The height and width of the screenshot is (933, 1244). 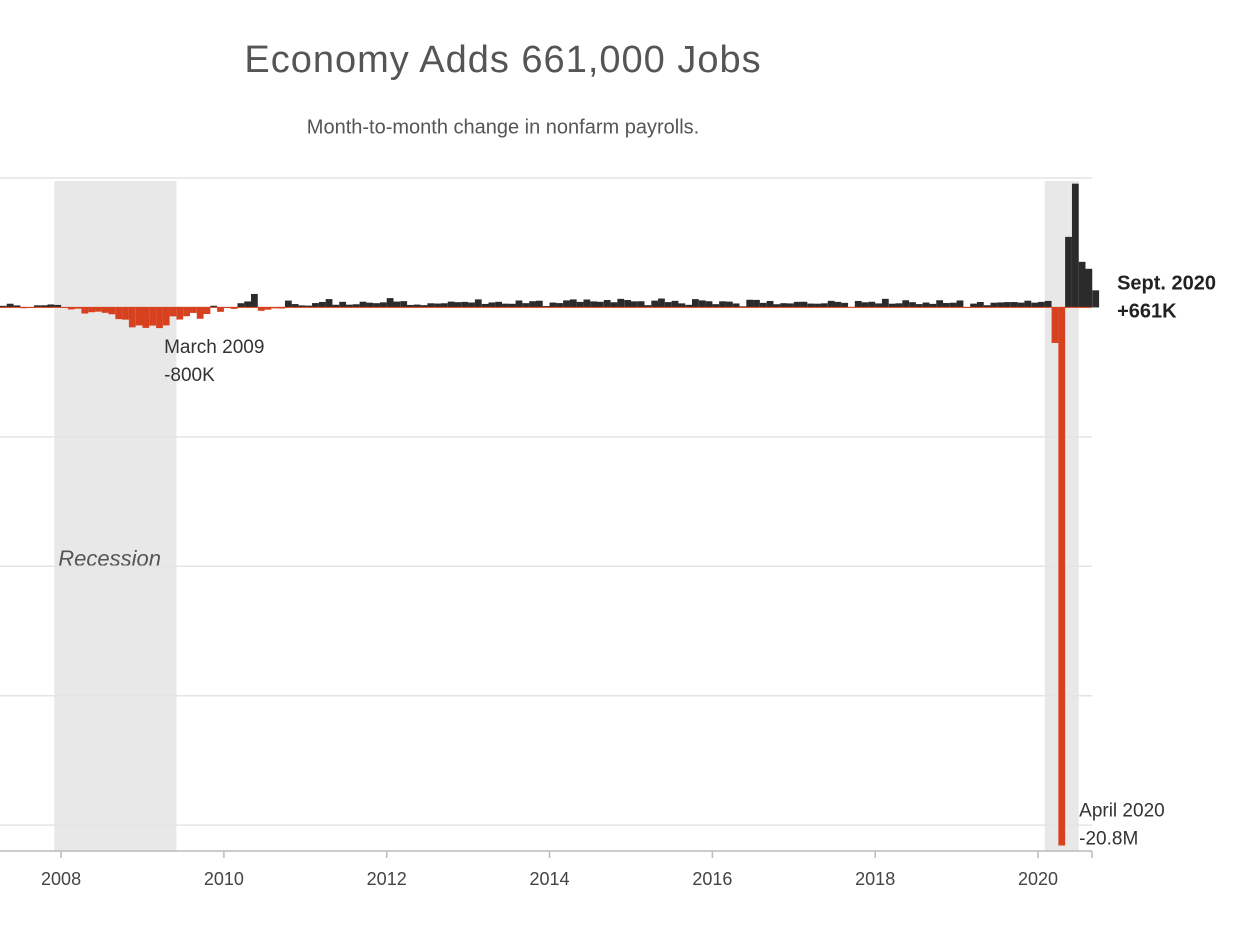 I want to click on value-label: -20.8M, so click(x=1108, y=839).